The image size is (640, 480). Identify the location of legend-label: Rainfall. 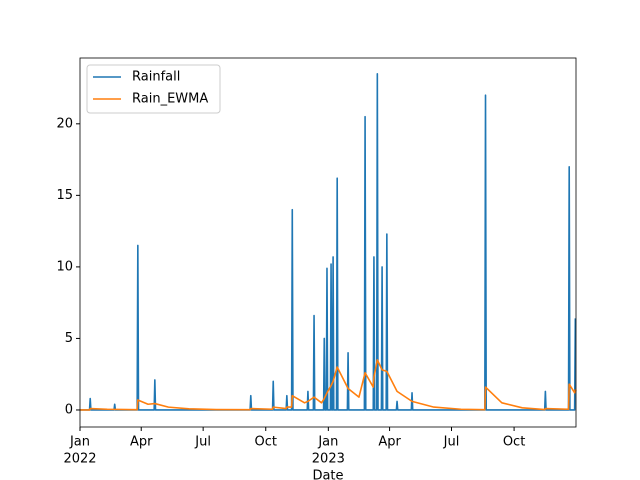
(156, 77).